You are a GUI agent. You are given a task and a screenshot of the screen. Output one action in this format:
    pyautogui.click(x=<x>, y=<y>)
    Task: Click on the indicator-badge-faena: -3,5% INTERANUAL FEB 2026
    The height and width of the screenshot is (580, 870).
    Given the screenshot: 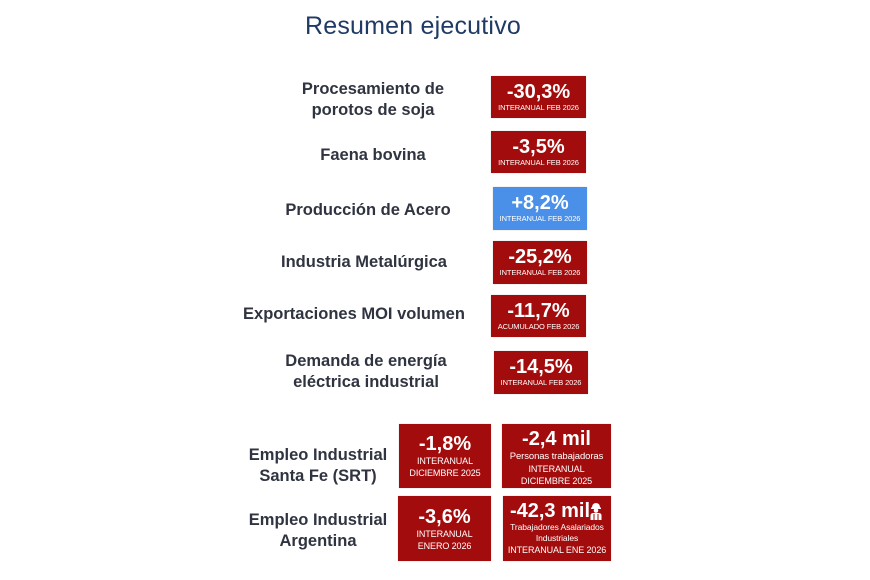 What is the action you would take?
    pyautogui.click(x=538, y=152)
    